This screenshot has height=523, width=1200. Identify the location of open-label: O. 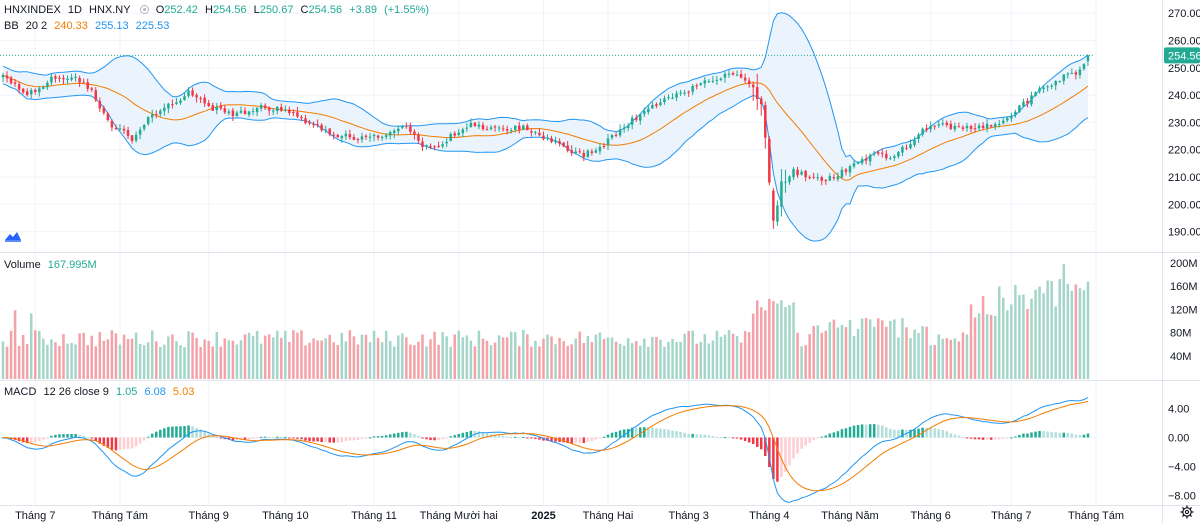
(160, 10).